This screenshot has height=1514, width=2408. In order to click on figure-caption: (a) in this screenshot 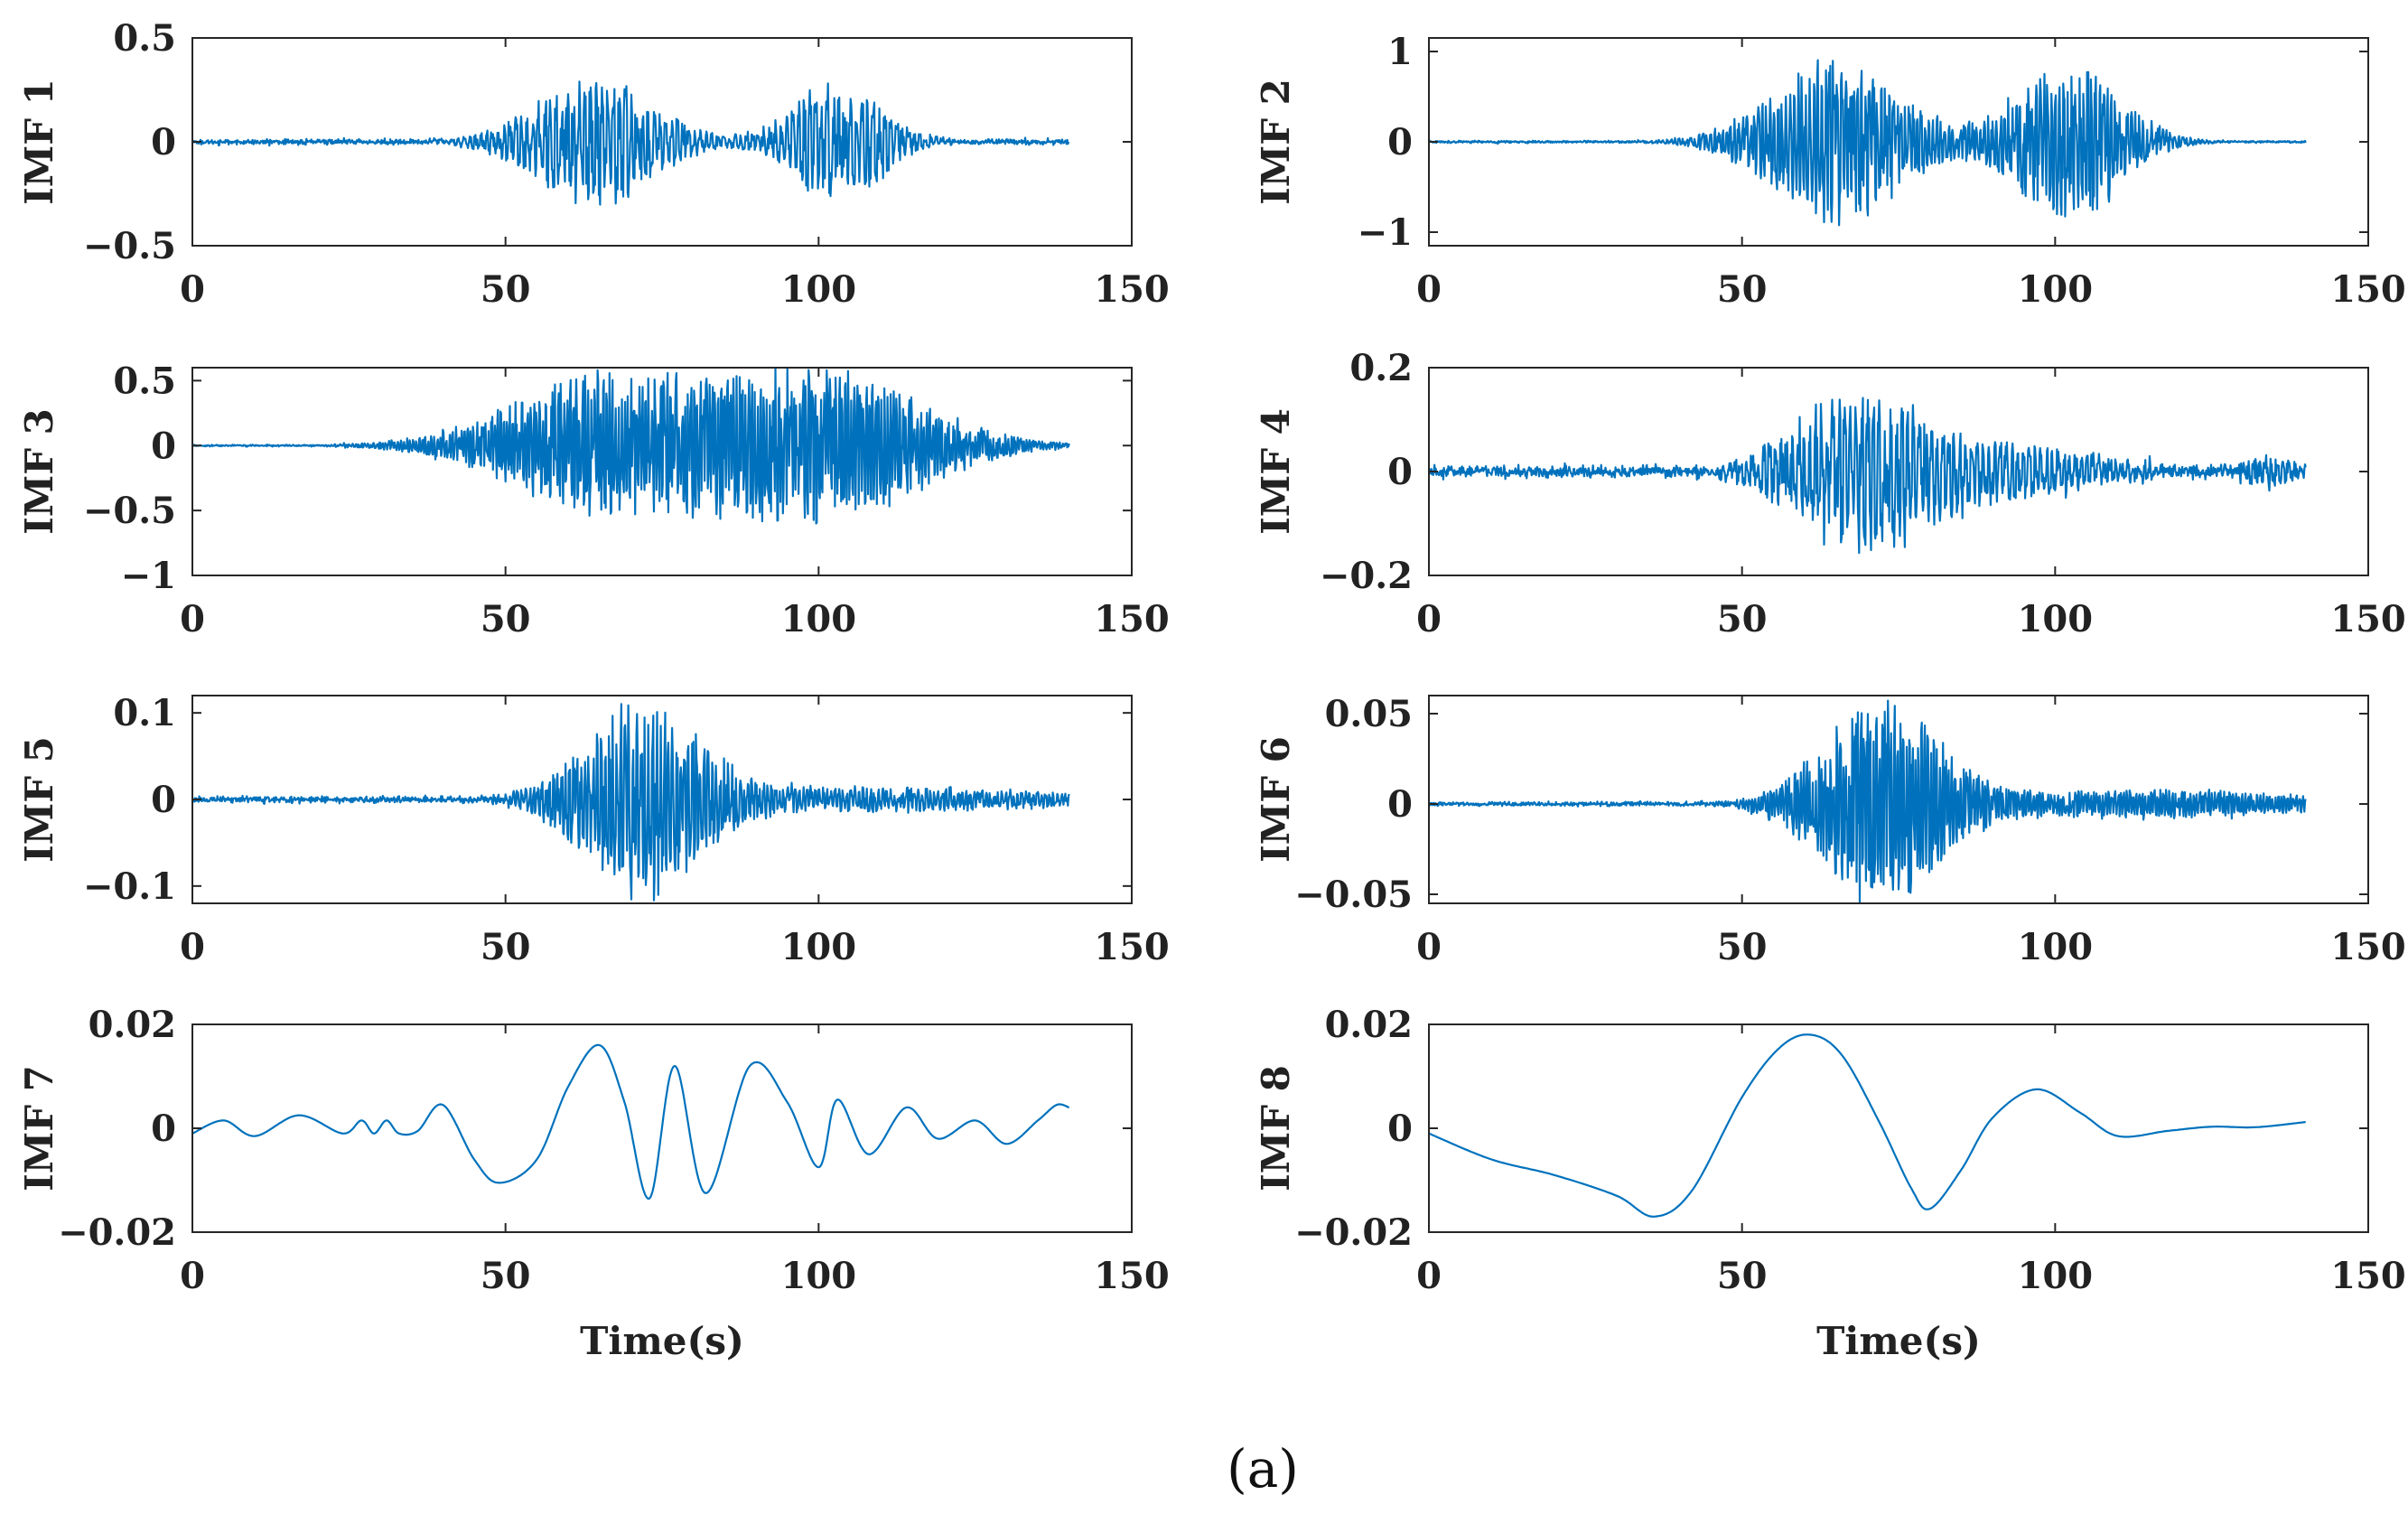, I will do `click(1263, 1469)`.